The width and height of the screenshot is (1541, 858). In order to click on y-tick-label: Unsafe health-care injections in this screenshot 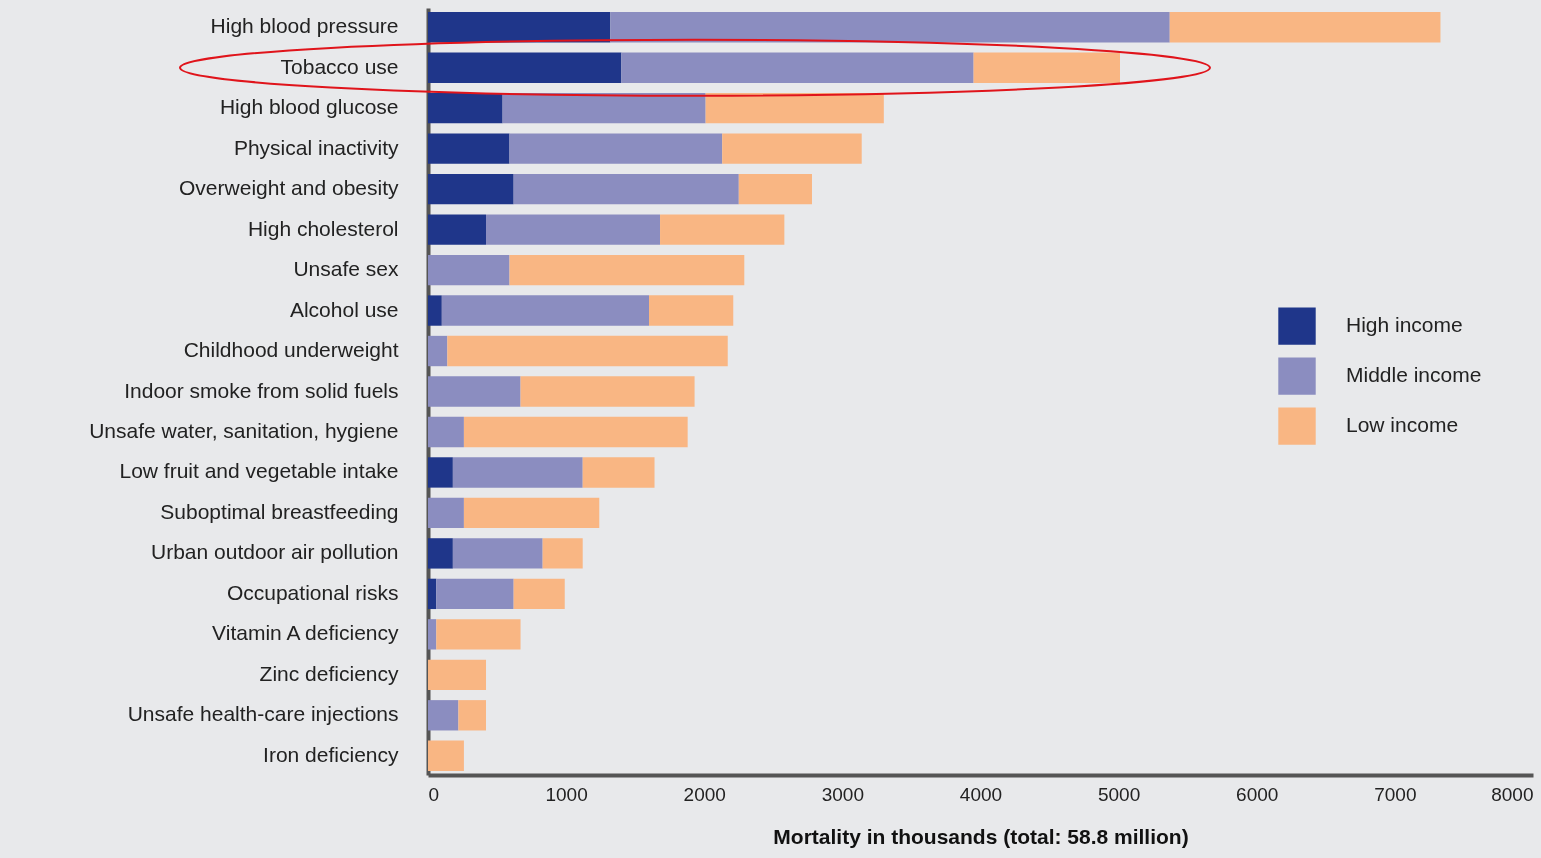, I will do `click(263, 714)`.